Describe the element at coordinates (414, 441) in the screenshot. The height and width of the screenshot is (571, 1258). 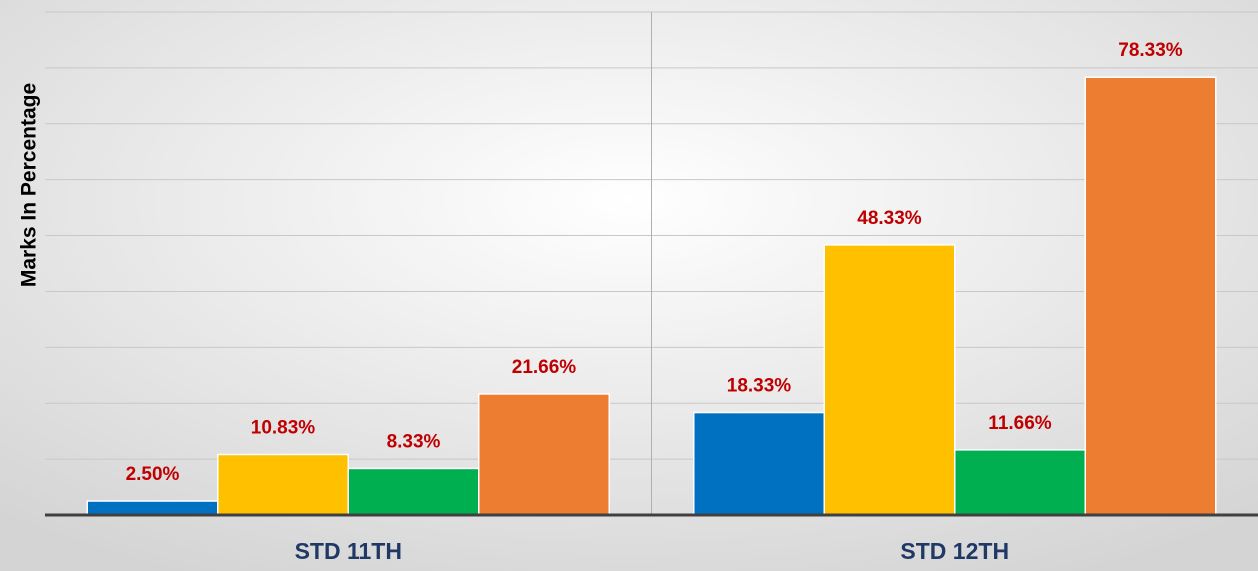
I see `value-label: 8.33%` at that location.